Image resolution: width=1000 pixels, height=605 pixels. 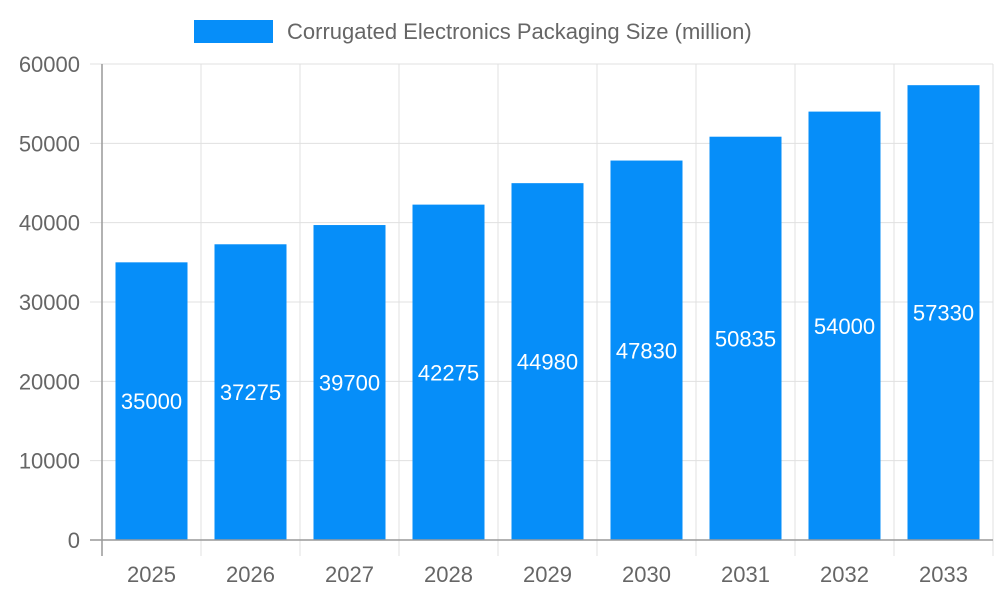 I want to click on data-label-2033: 57330, so click(x=943, y=313).